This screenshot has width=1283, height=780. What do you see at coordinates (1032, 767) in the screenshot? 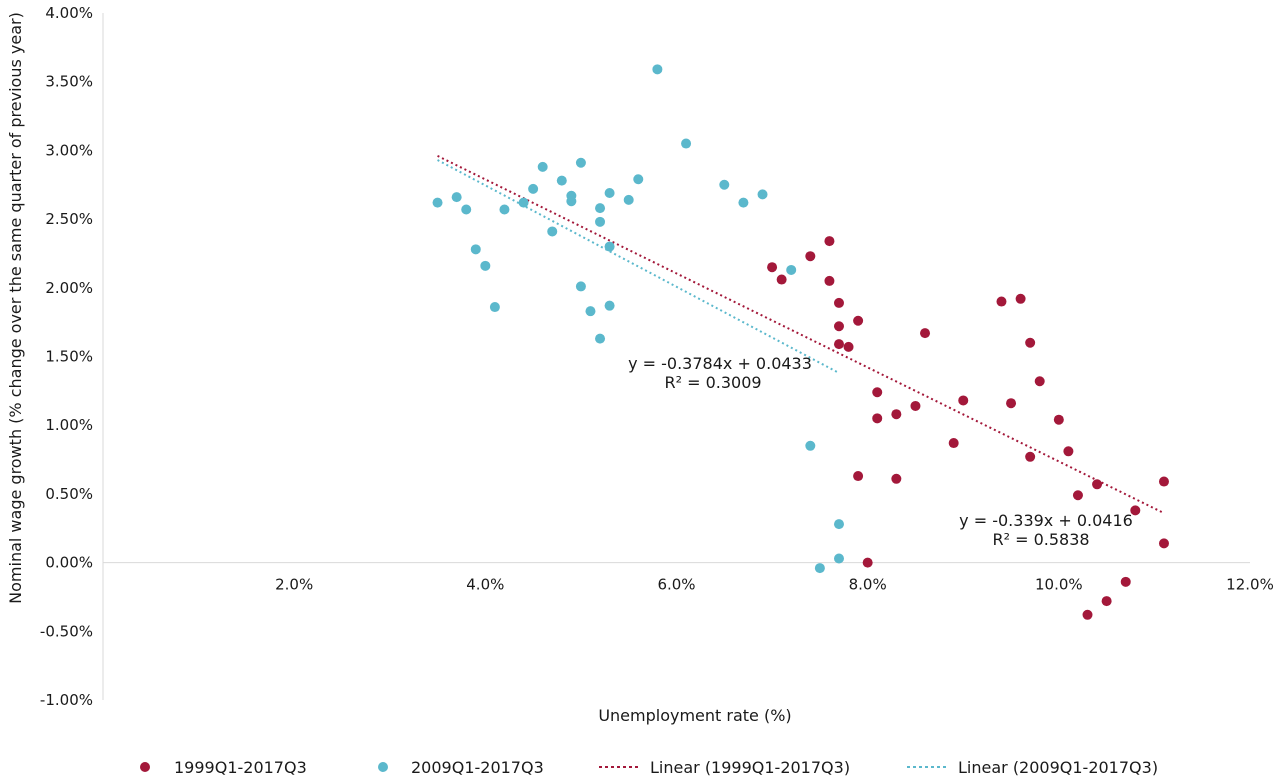
I see `legend-item-2009-linear: Linear (2009Q1-2017Q3)` at bounding box center [1032, 767].